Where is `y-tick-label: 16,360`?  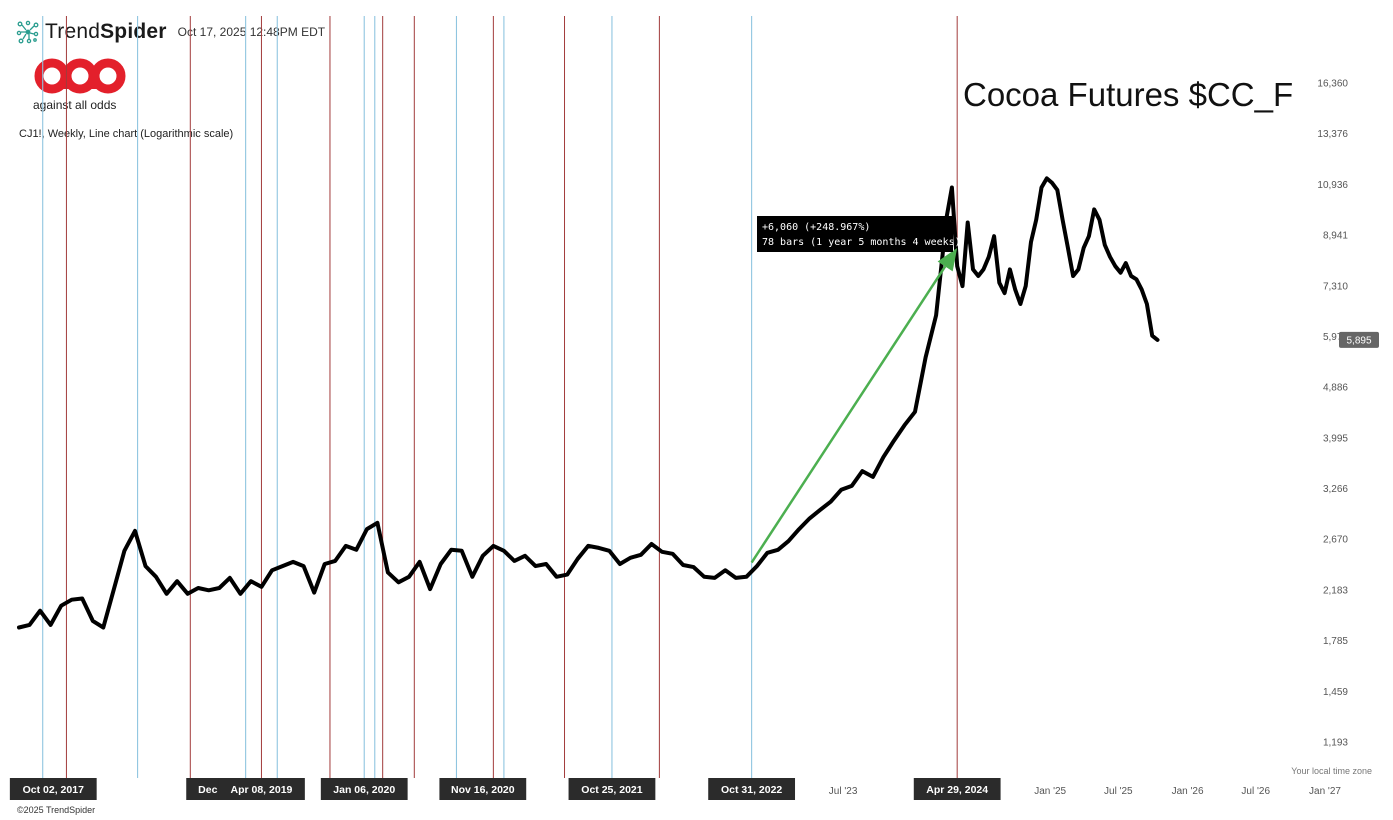 y-tick-label: 16,360 is located at coordinates (1332, 84).